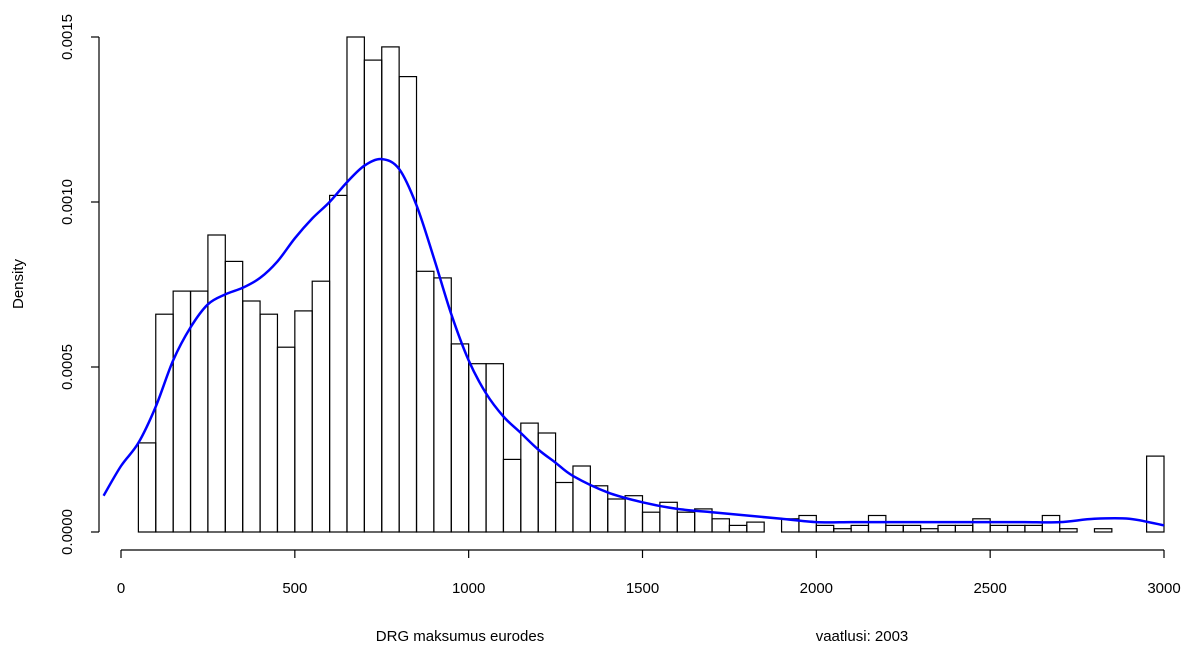 Image resolution: width=1197 pixels, height=650 pixels. Describe the element at coordinates (67, 202) in the screenshot. I see `y-tick-label: 0.0010` at that location.